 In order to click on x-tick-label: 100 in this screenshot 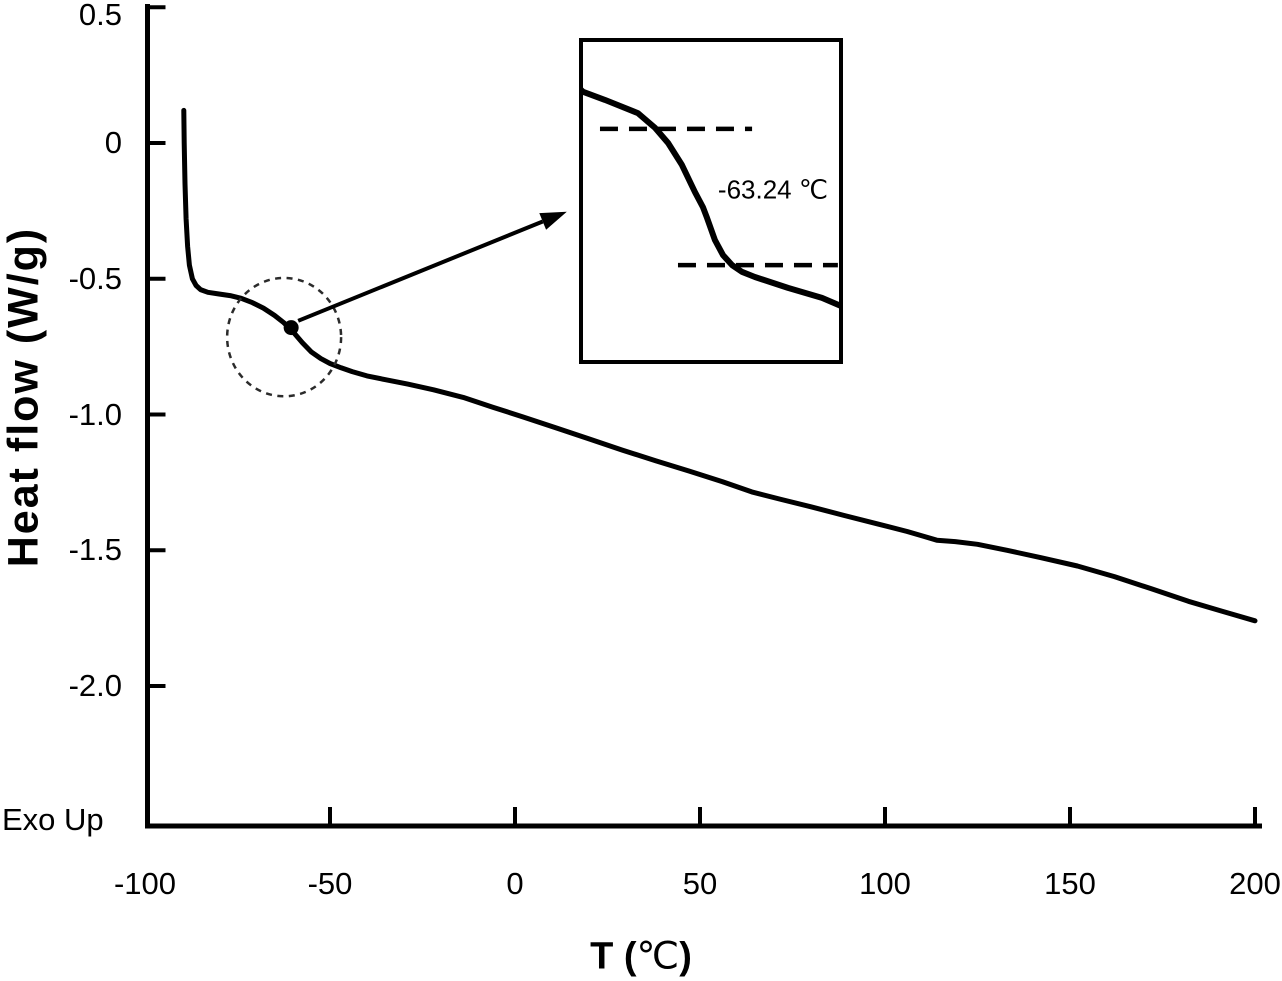, I will do `click(885, 883)`.